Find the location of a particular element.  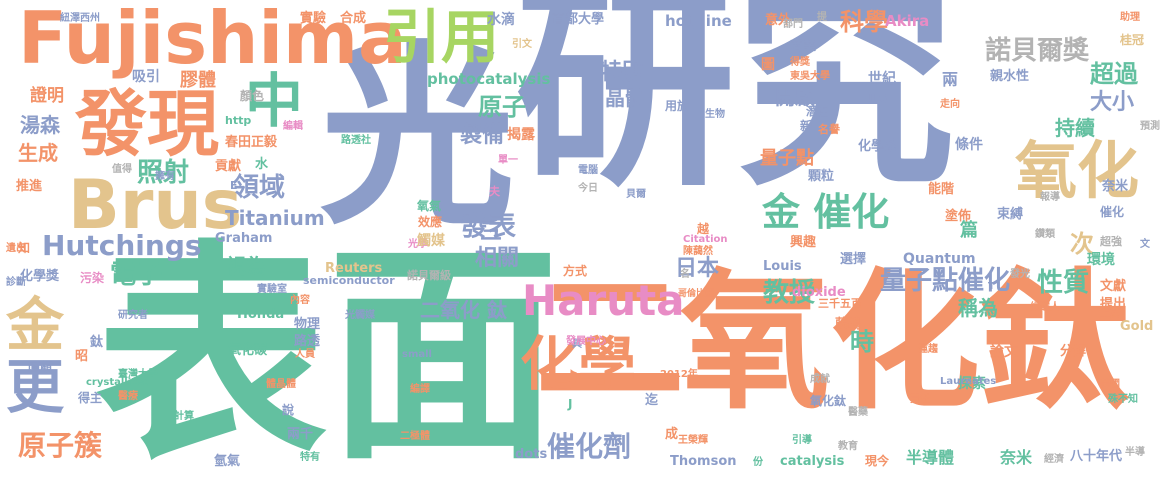

cloud-word: Honda is located at coordinates (261, 314).